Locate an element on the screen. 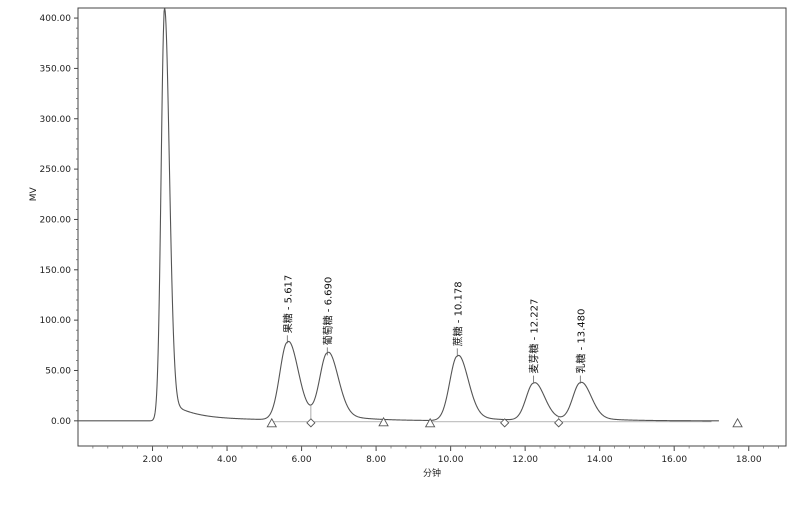 This screenshot has width=800, height=506. x-tick-label: 14.00 is located at coordinates (600, 460).